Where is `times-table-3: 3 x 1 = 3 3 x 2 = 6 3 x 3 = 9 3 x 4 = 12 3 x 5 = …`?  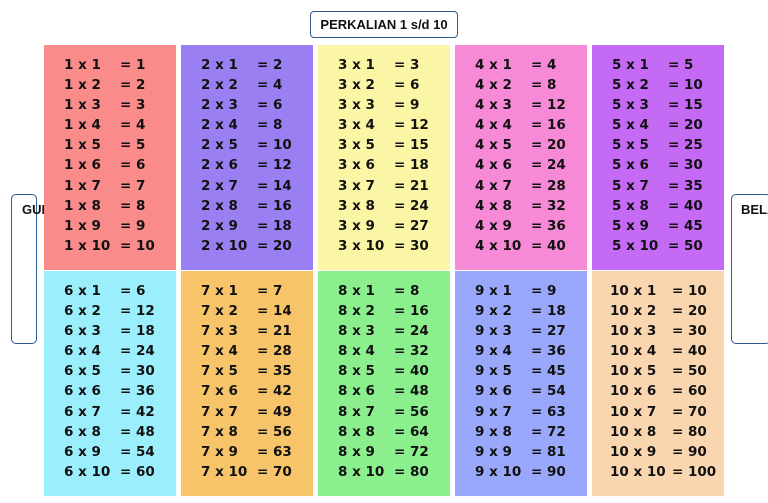 times-table-3: 3 x 1 = 3 3 x 2 = 6 3 x 3 = 9 3 x 4 = 12 3 x 5 = … is located at coordinates (384, 157).